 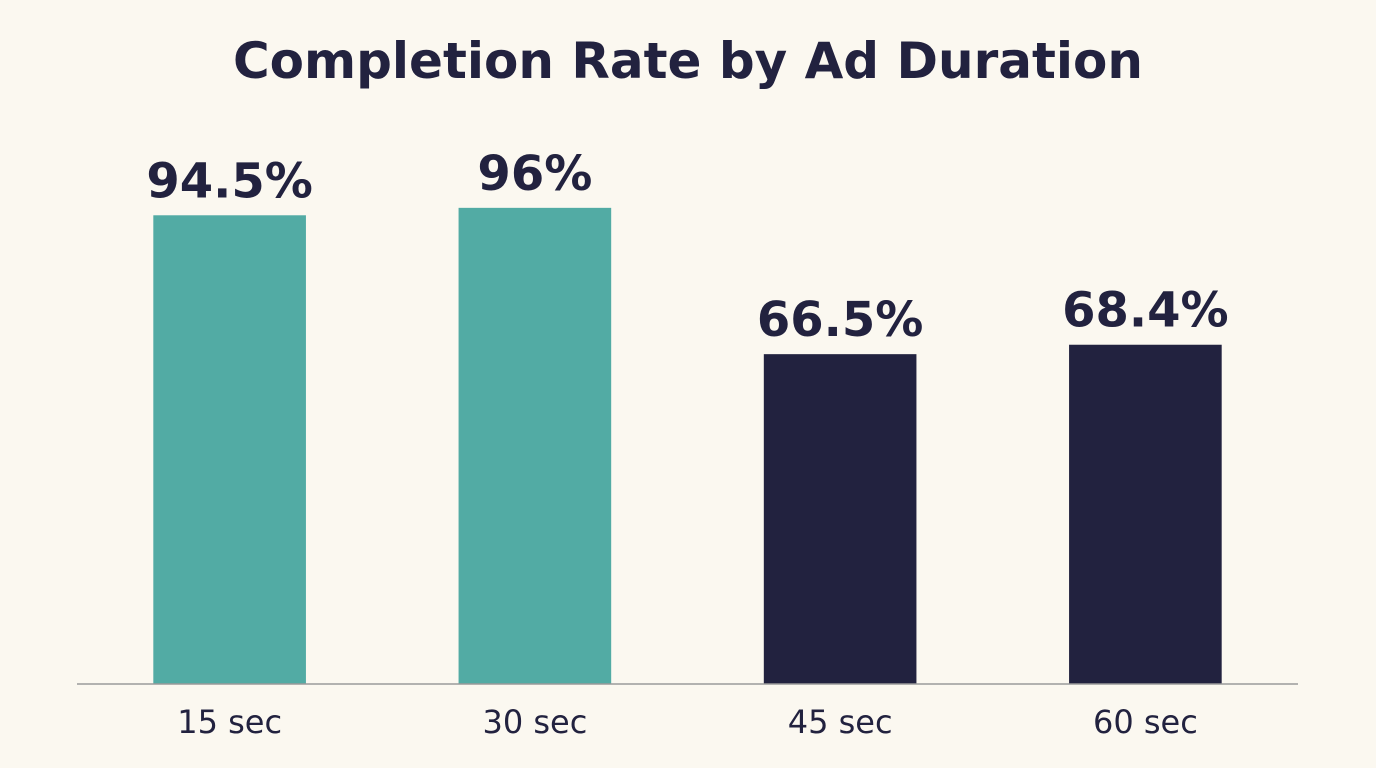 I want to click on x-tick-label: 15 sec, so click(x=229, y=722).